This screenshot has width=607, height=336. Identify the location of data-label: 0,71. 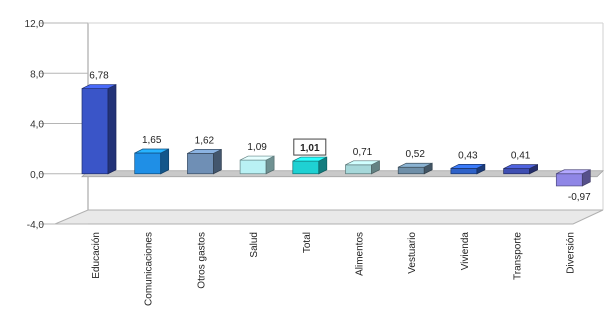
(363, 152).